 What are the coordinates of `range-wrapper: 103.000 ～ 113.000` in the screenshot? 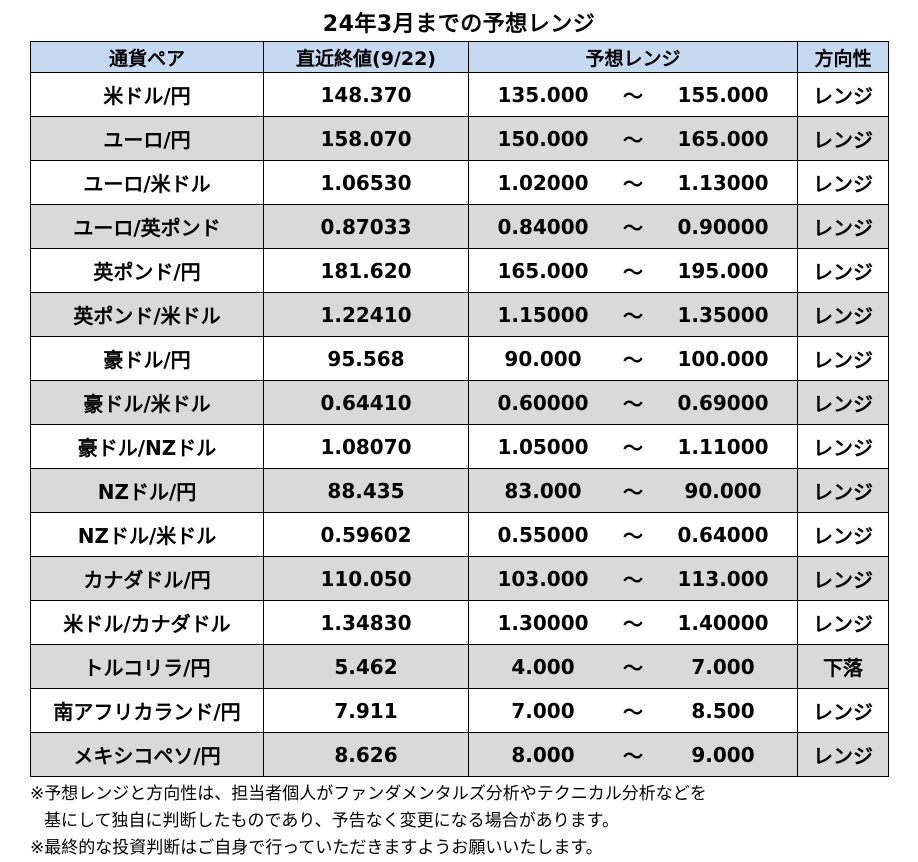 It's located at (633, 578).